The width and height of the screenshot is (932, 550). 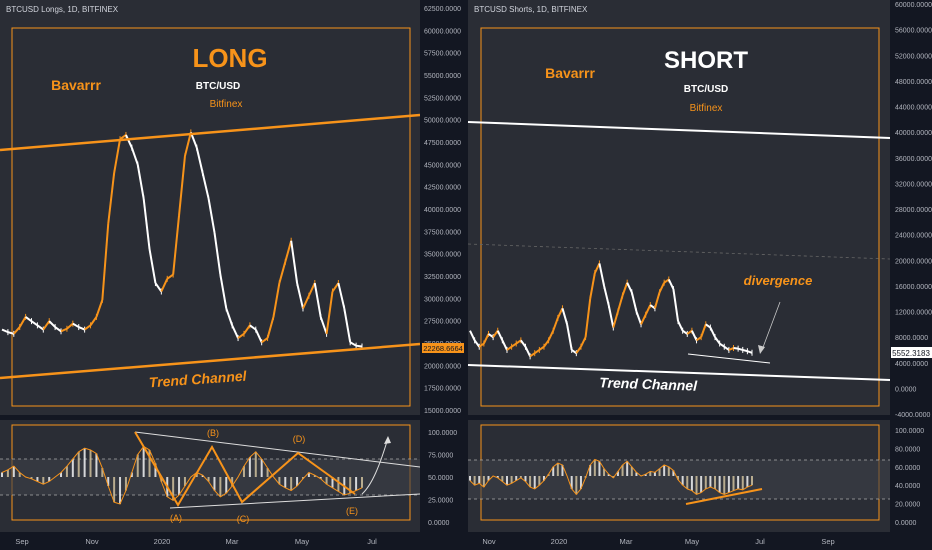 What do you see at coordinates (232, 541) in the screenshot?
I see `x-tick-label: Mar` at bounding box center [232, 541].